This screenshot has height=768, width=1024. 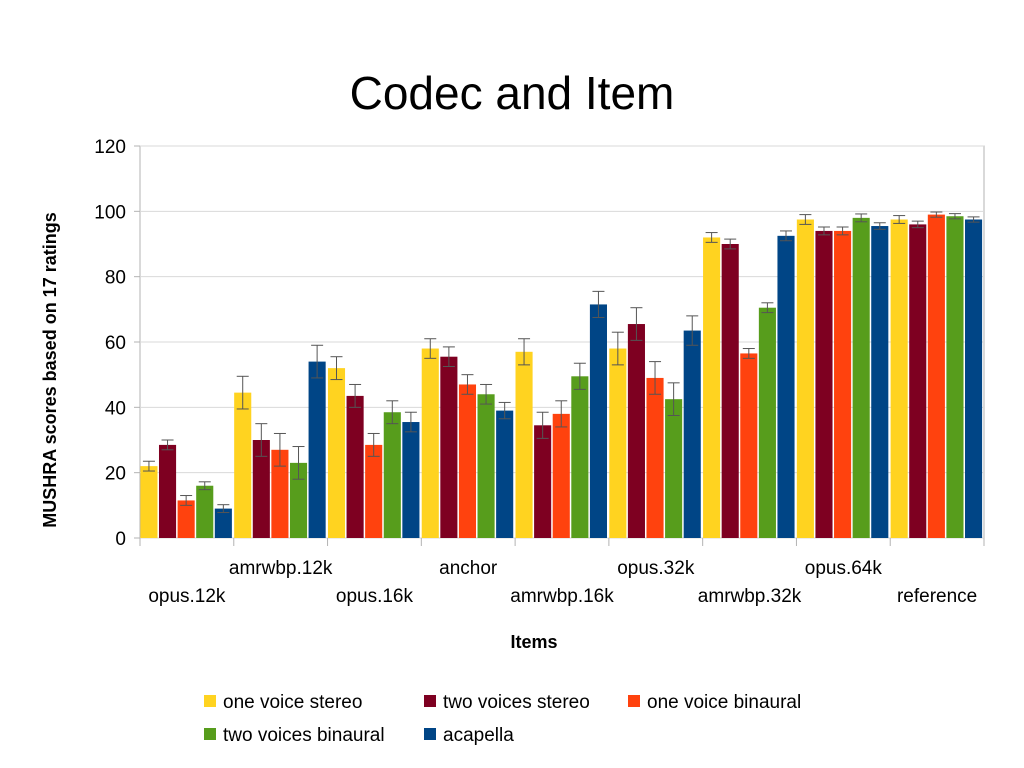 I want to click on legend-label: one voice stereo, so click(x=292, y=702).